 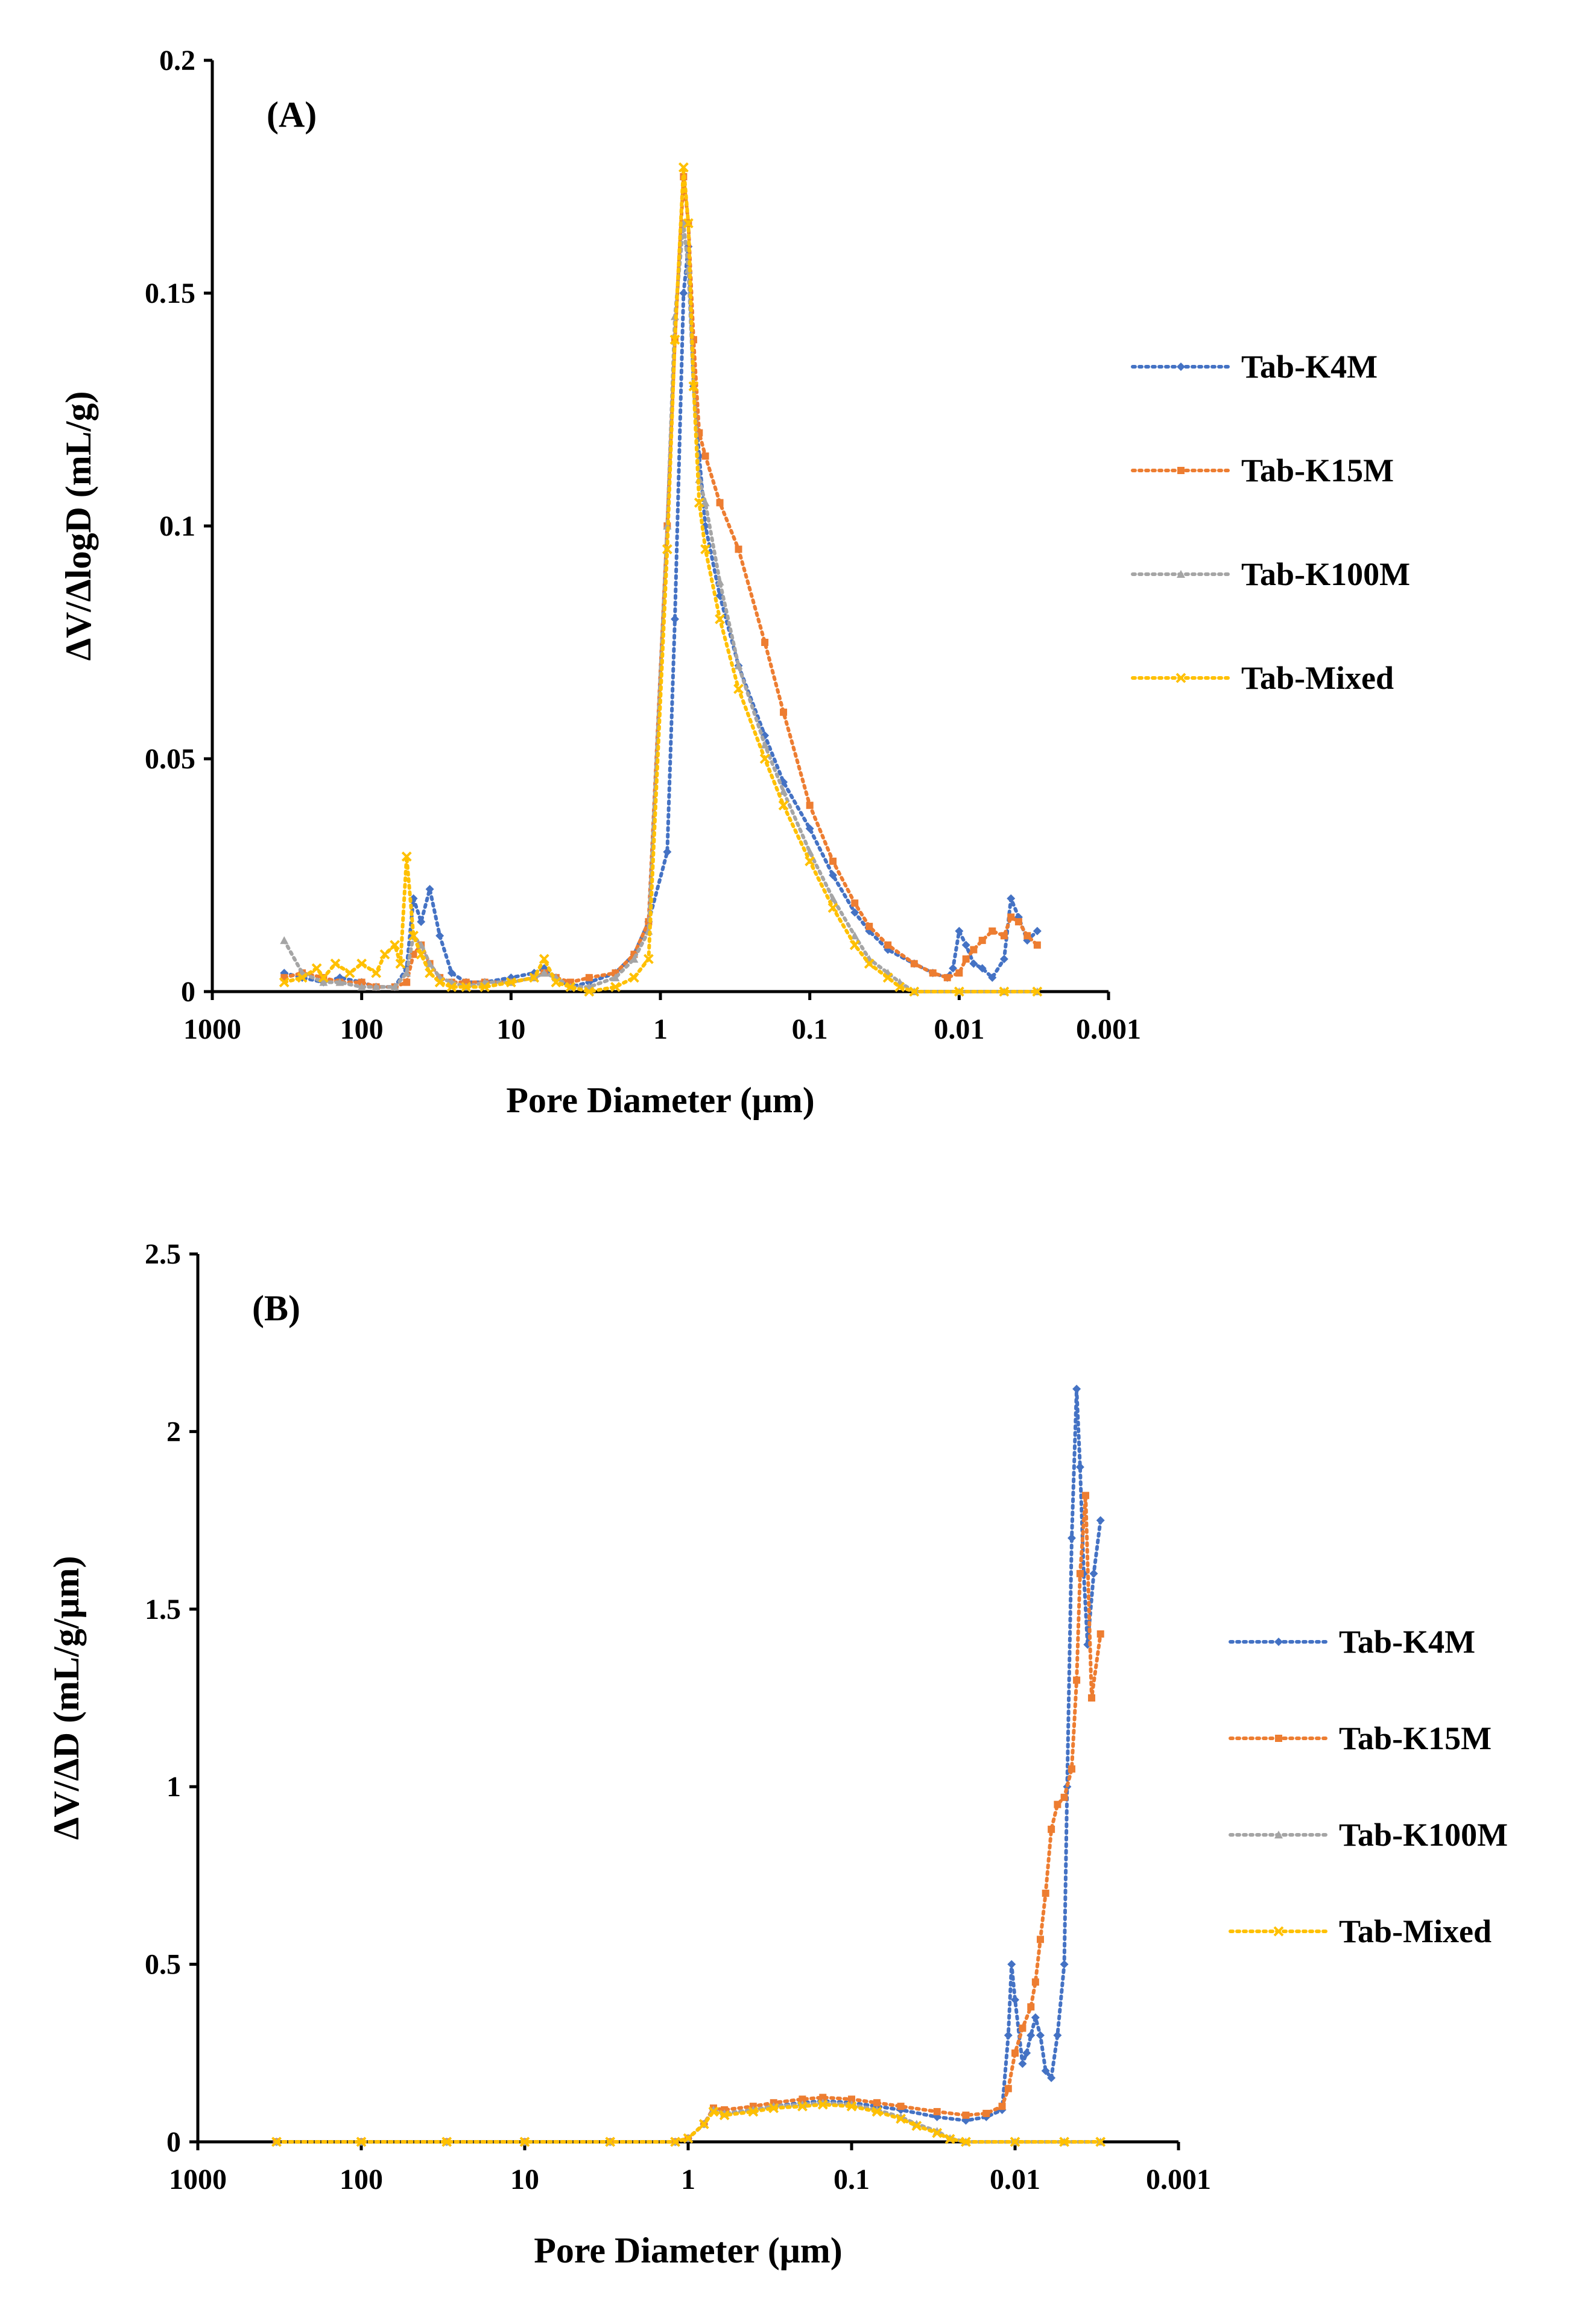 What do you see at coordinates (1262, 470) in the screenshot?
I see `chart-a-legend-item: Tab-K15M` at bounding box center [1262, 470].